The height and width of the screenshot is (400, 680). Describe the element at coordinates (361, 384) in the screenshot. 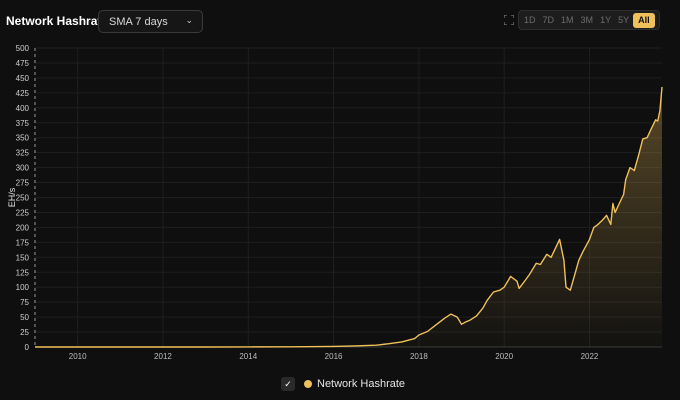

I see `legend-label: Network Hashrate` at that location.